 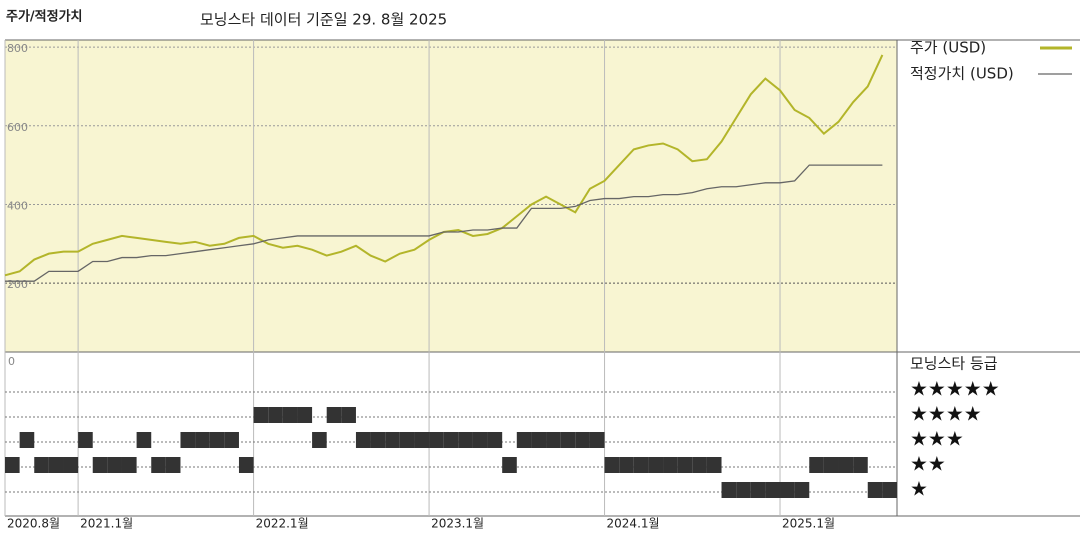 What do you see at coordinates (17, 205) in the screenshot?
I see `y-tick-label: 400` at bounding box center [17, 205].